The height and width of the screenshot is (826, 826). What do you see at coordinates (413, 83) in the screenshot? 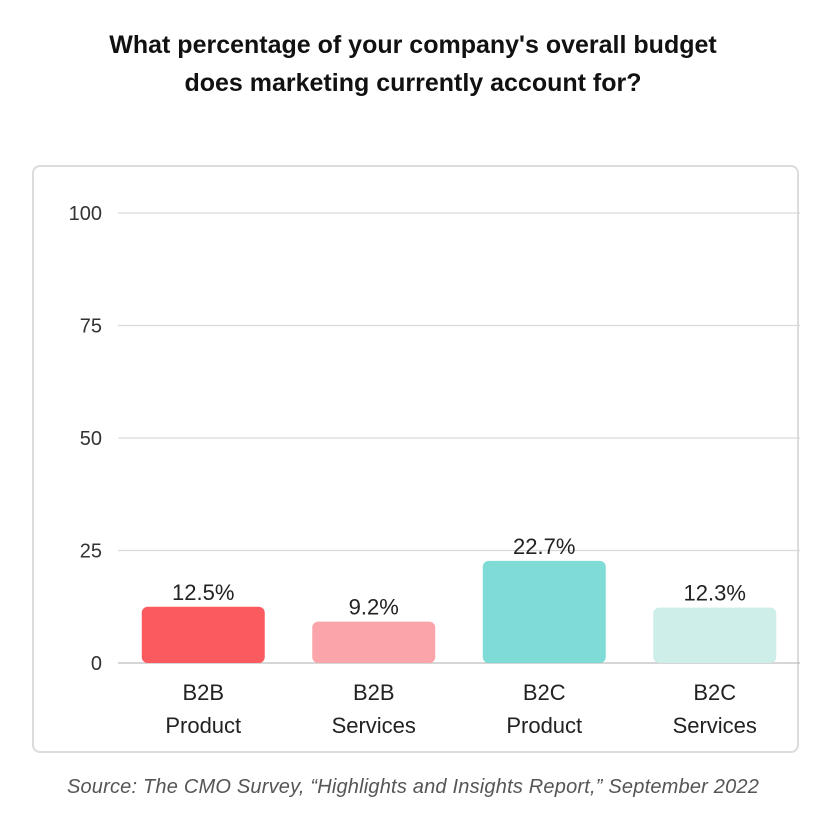
I see `chart-title-line-2: does marketing currently account for?` at bounding box center [413, 83].